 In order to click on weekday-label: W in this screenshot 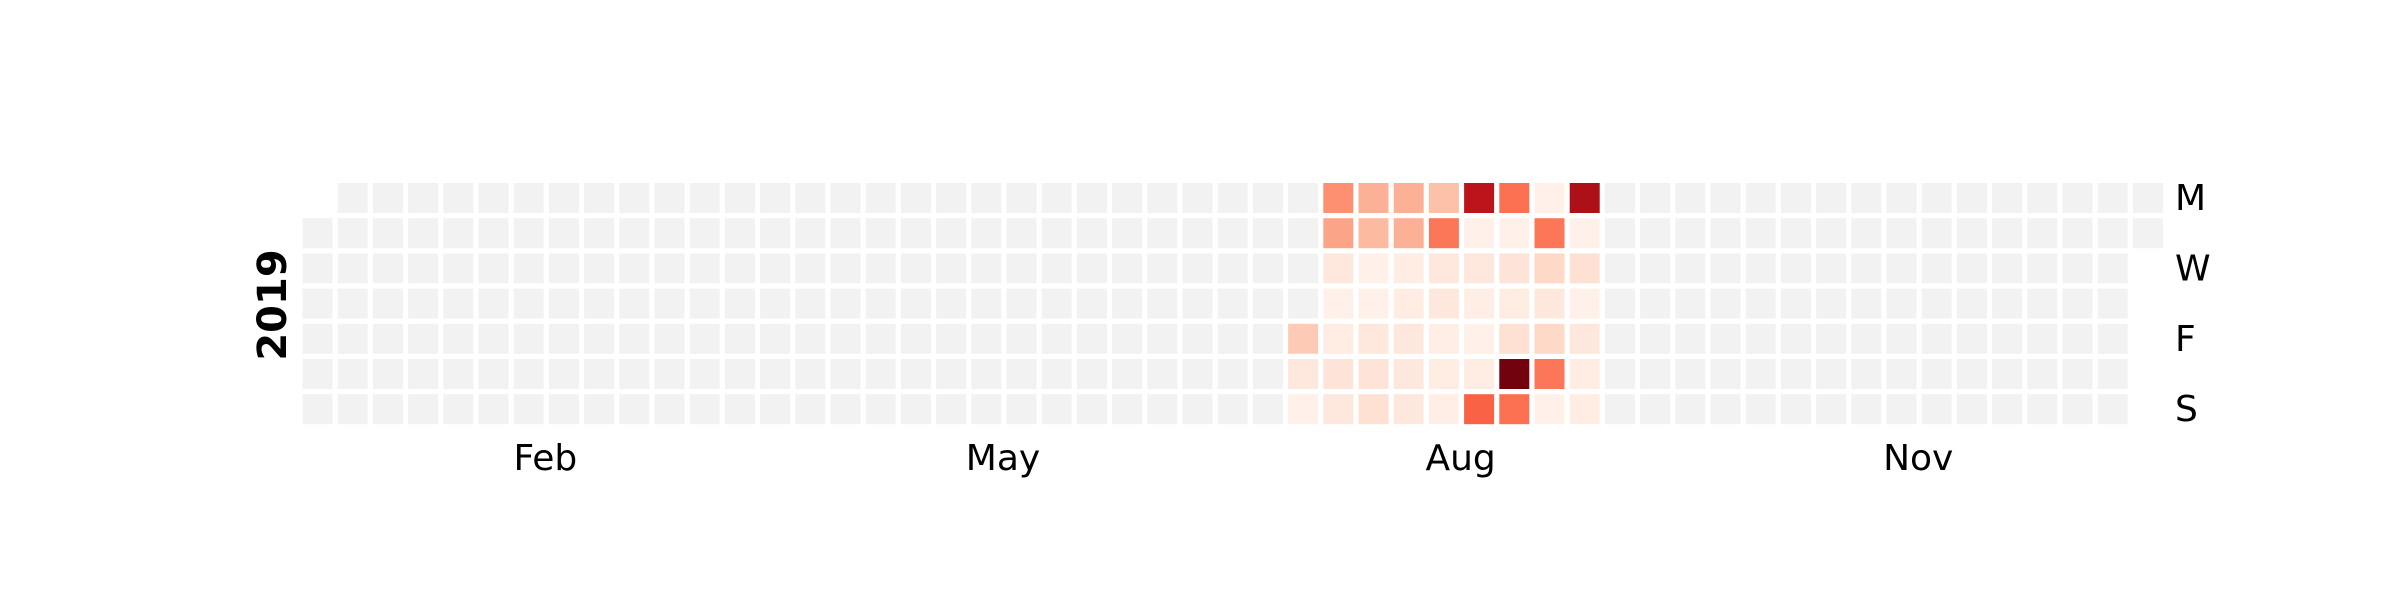, I will do `click(2193, 268)`.